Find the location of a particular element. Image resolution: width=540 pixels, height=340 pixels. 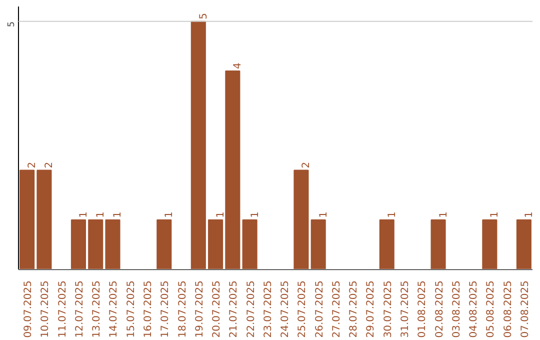

x-tick-label: 24.07.2025 is located at coordinates (286, 309).